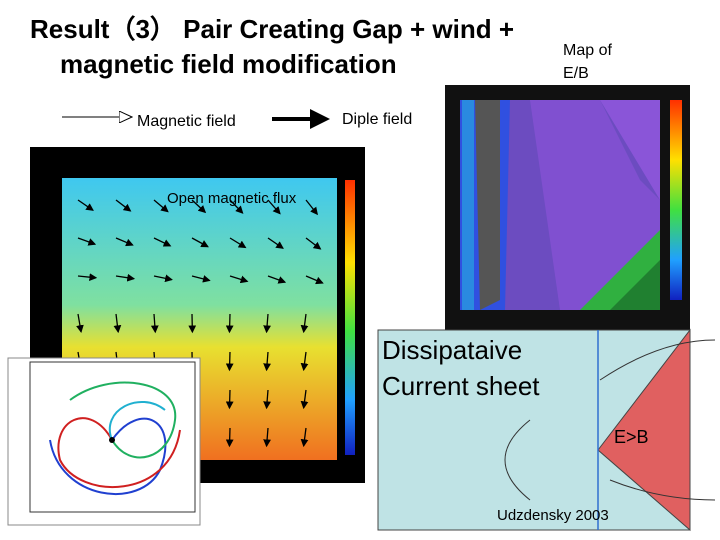 Image resolution: width=720 pixels, height=540 pixels. Describe the element at coordinates (377, 119) in the screenshot. I see `legend-label: Diple field` at that location.